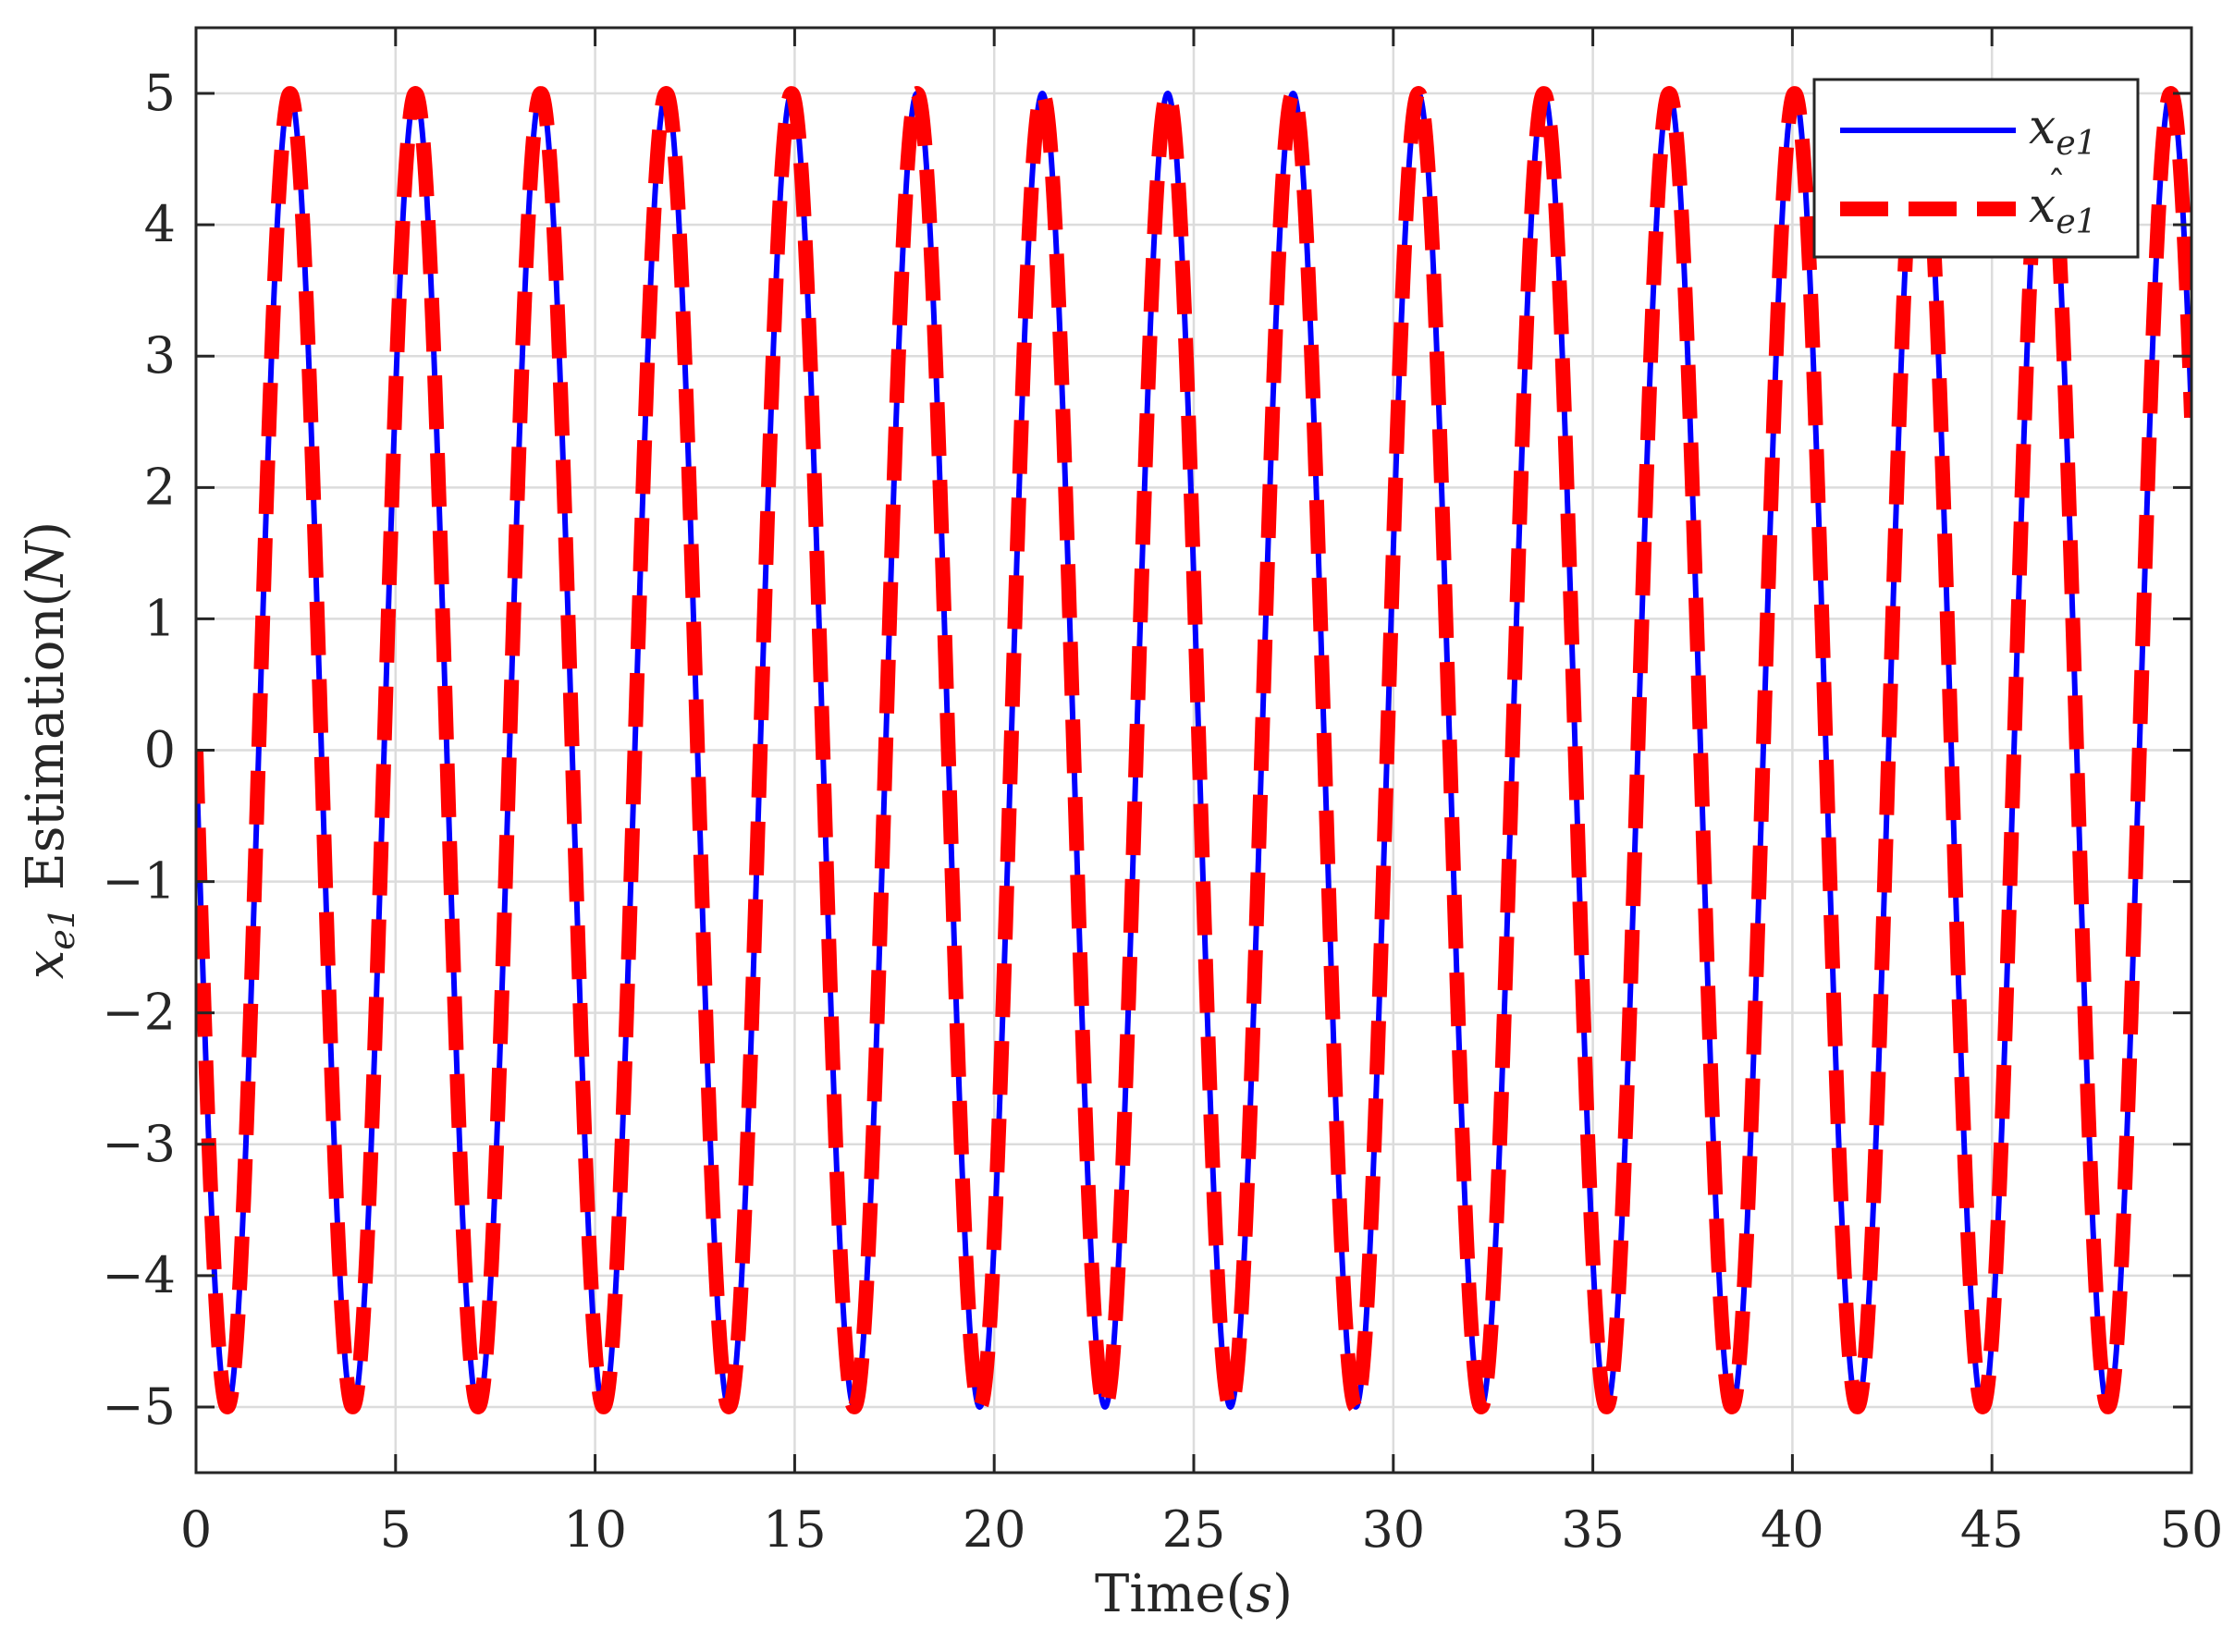 The width and height of the screenshot is (2222, 1652). Describe the element at coordinates (1170, 1594) in the screenshot. I see `x-axis-title-text: Time(` at that location.